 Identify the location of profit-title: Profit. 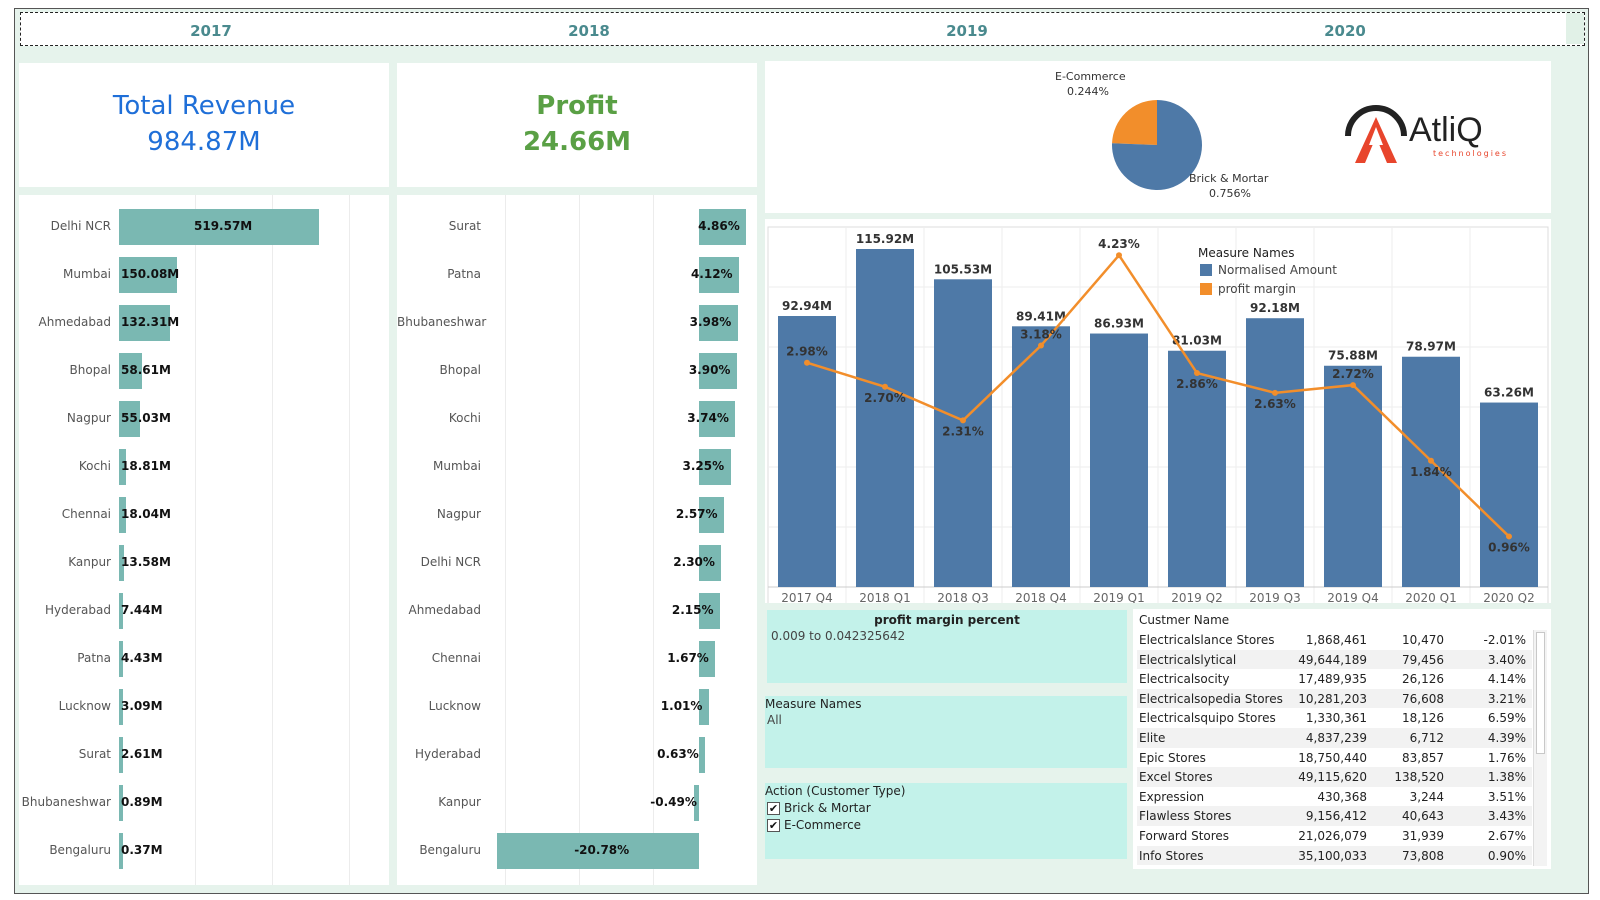
(577, 106).